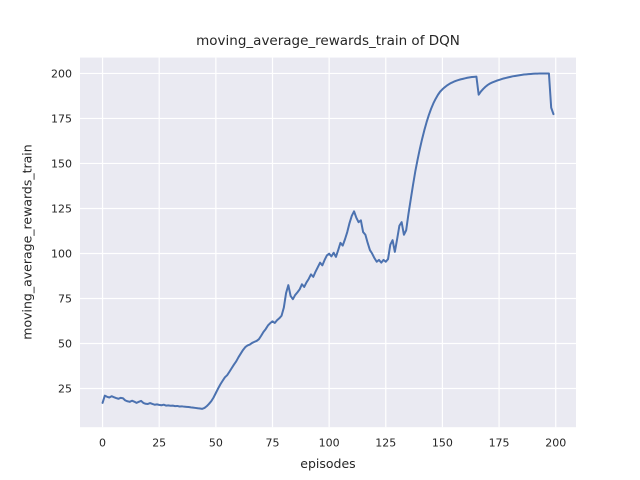 Image resolution: width=640 pixels, height=480 pixels. I want to click on x-tick-label: 0, so click(102, 443).